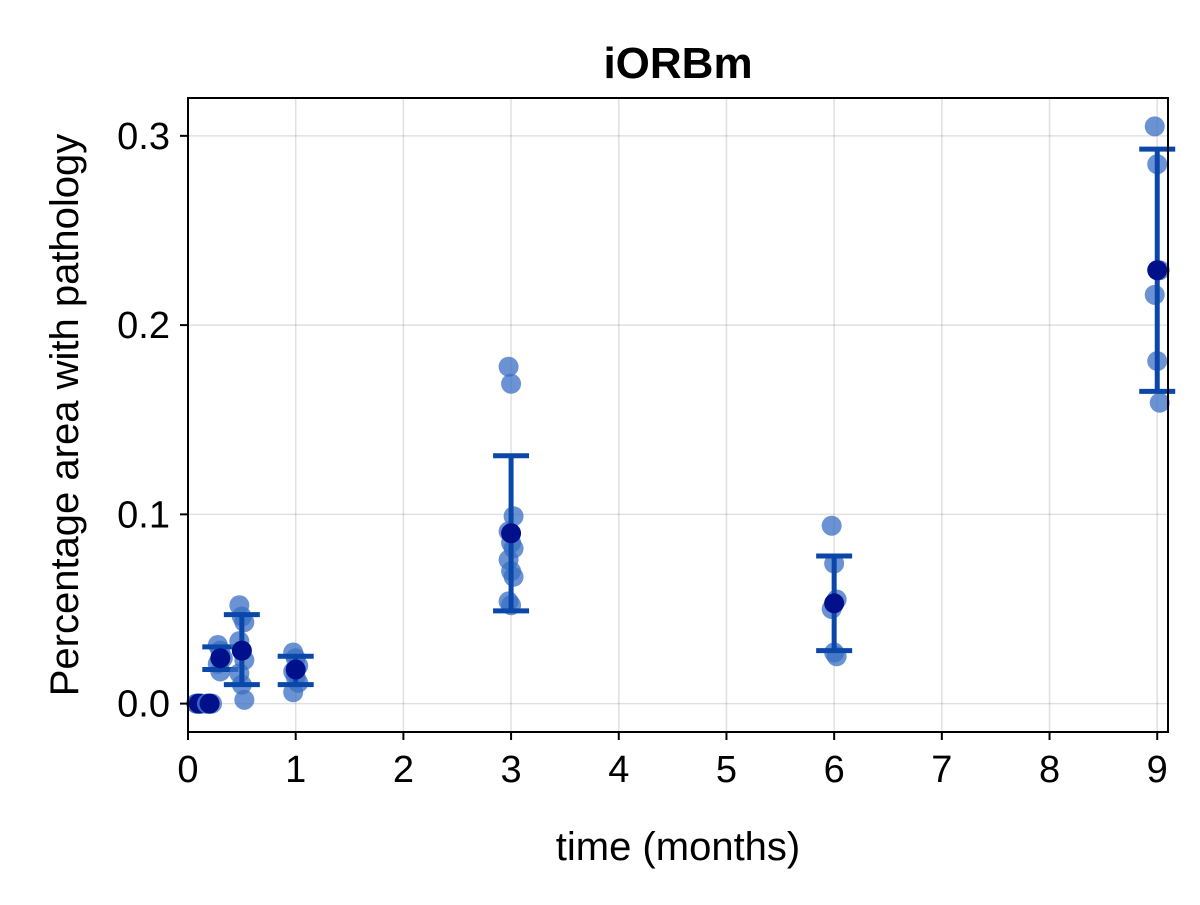 The width and height of the screenshot is (1200, 905). Describe the element at coordinates (143, 326) in the screenshot. I see `y-tick-label: 0.2` at that location.